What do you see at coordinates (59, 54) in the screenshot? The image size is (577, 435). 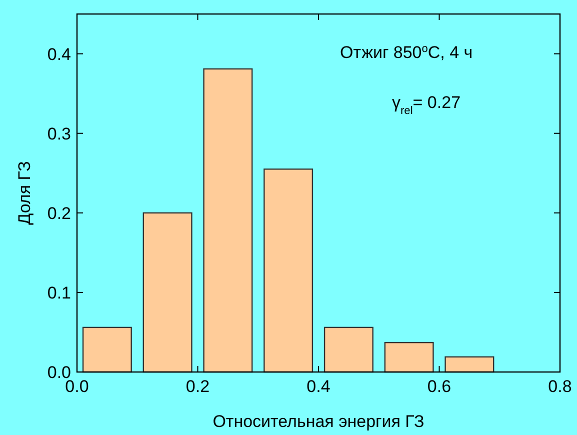 I see `y-tick-label: 0.4` at bounding box center [59, 54].